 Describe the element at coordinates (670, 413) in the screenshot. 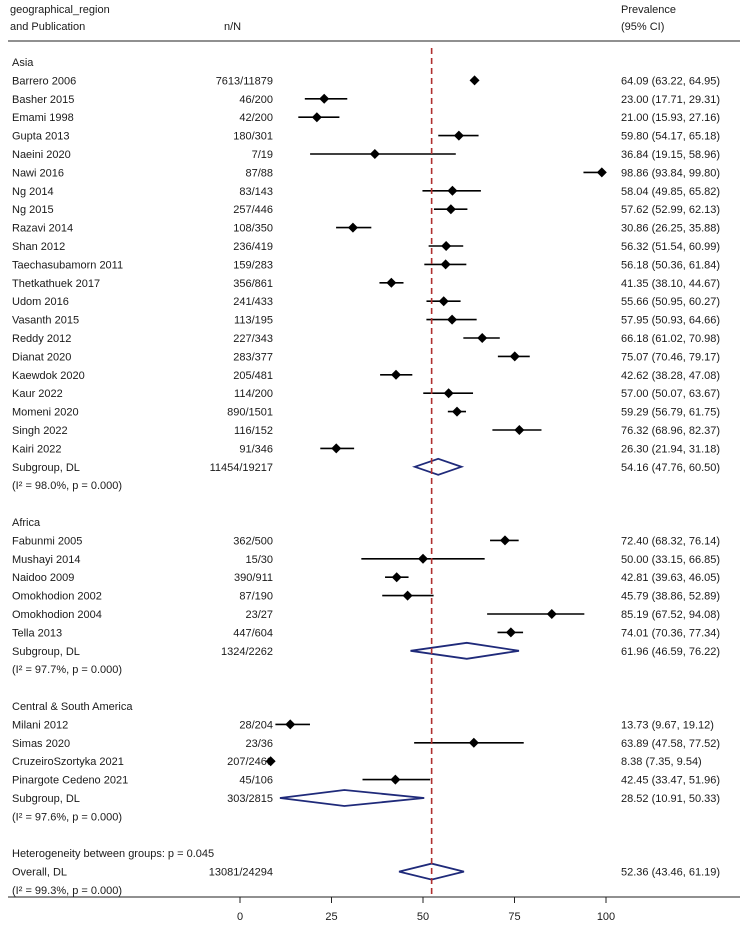

I see `study-ci-text: 59.29 (56.79, 61.75)` at that location.